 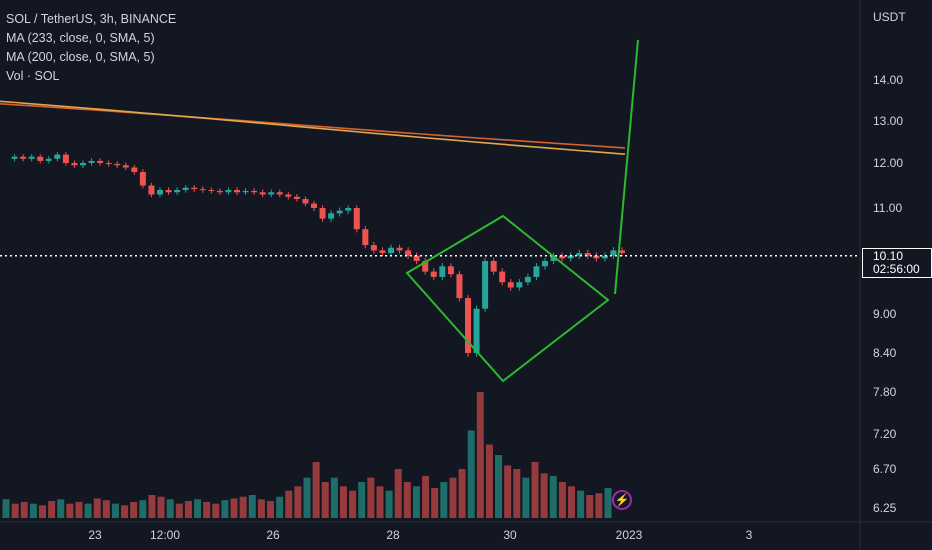 I want to click on last-price: 10.10, so click(x=888, y=256).